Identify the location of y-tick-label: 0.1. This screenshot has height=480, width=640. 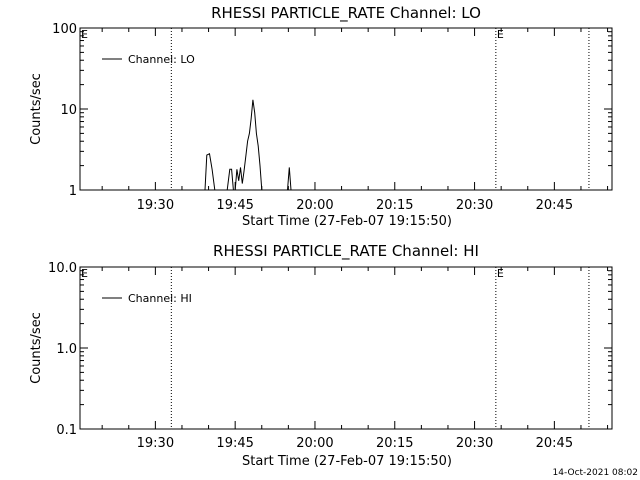
(66, 430).